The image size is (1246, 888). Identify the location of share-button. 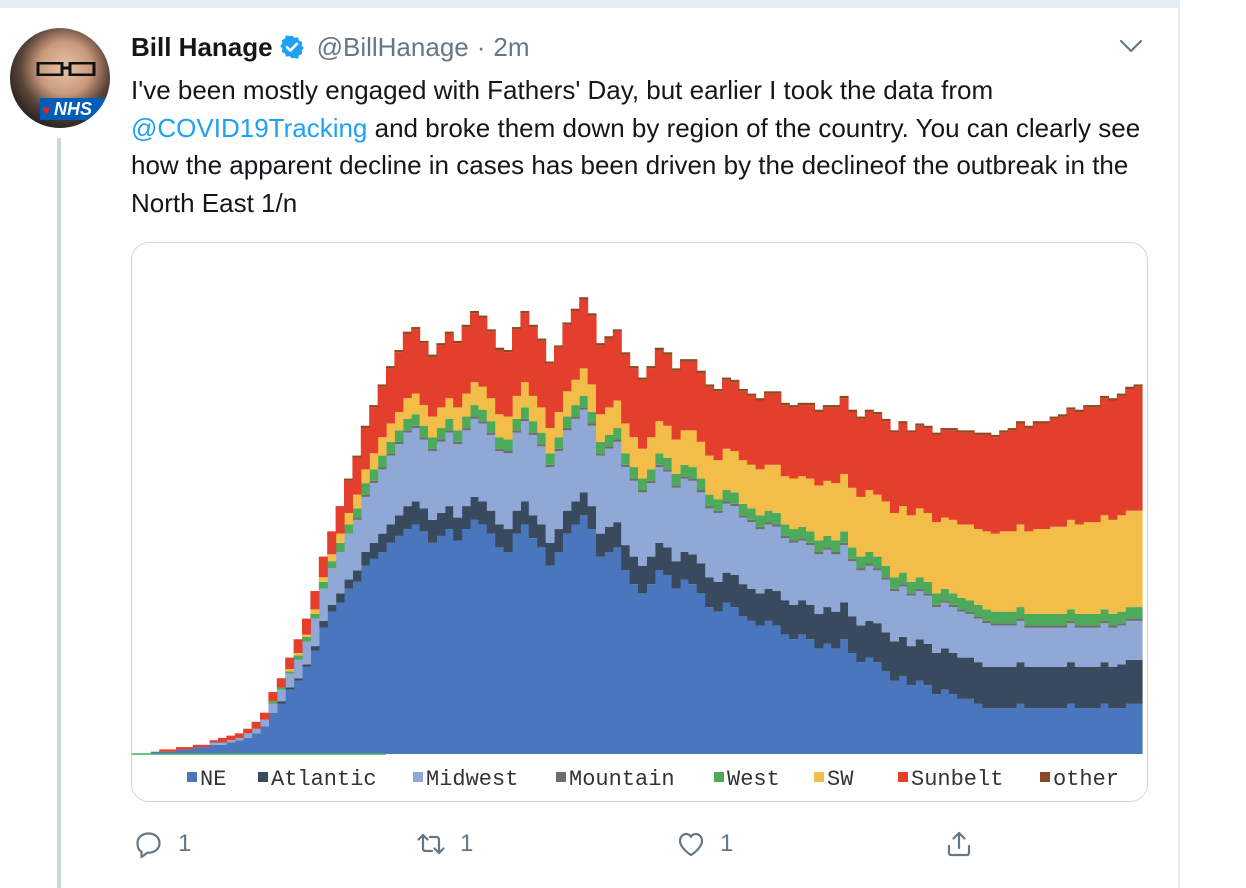
(959, 844).